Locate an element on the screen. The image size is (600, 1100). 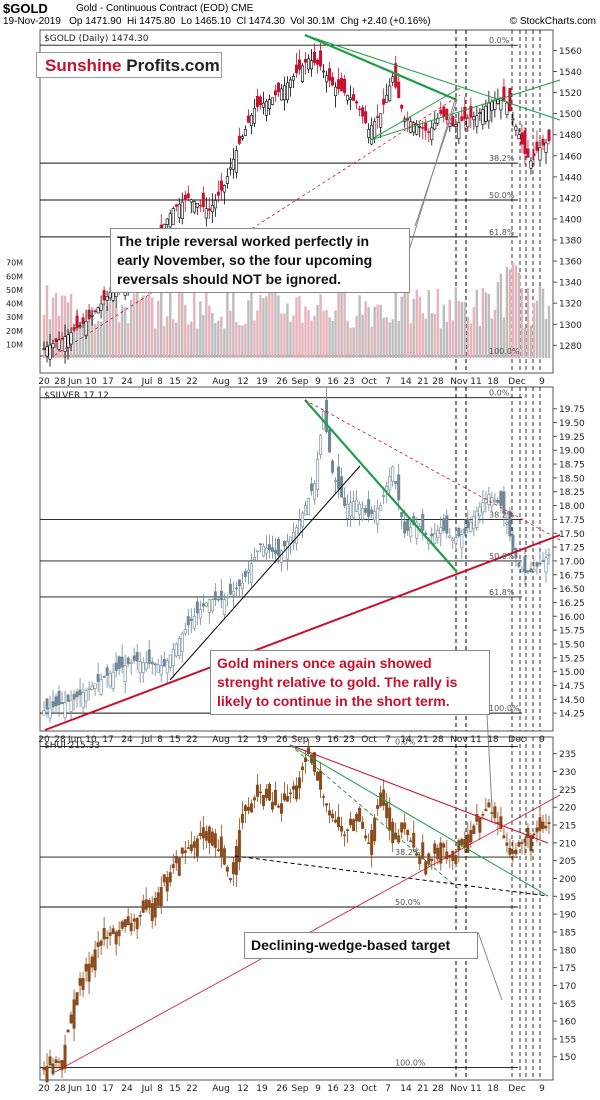
x-axis-label: 9 is located at coordinates (318, 382).